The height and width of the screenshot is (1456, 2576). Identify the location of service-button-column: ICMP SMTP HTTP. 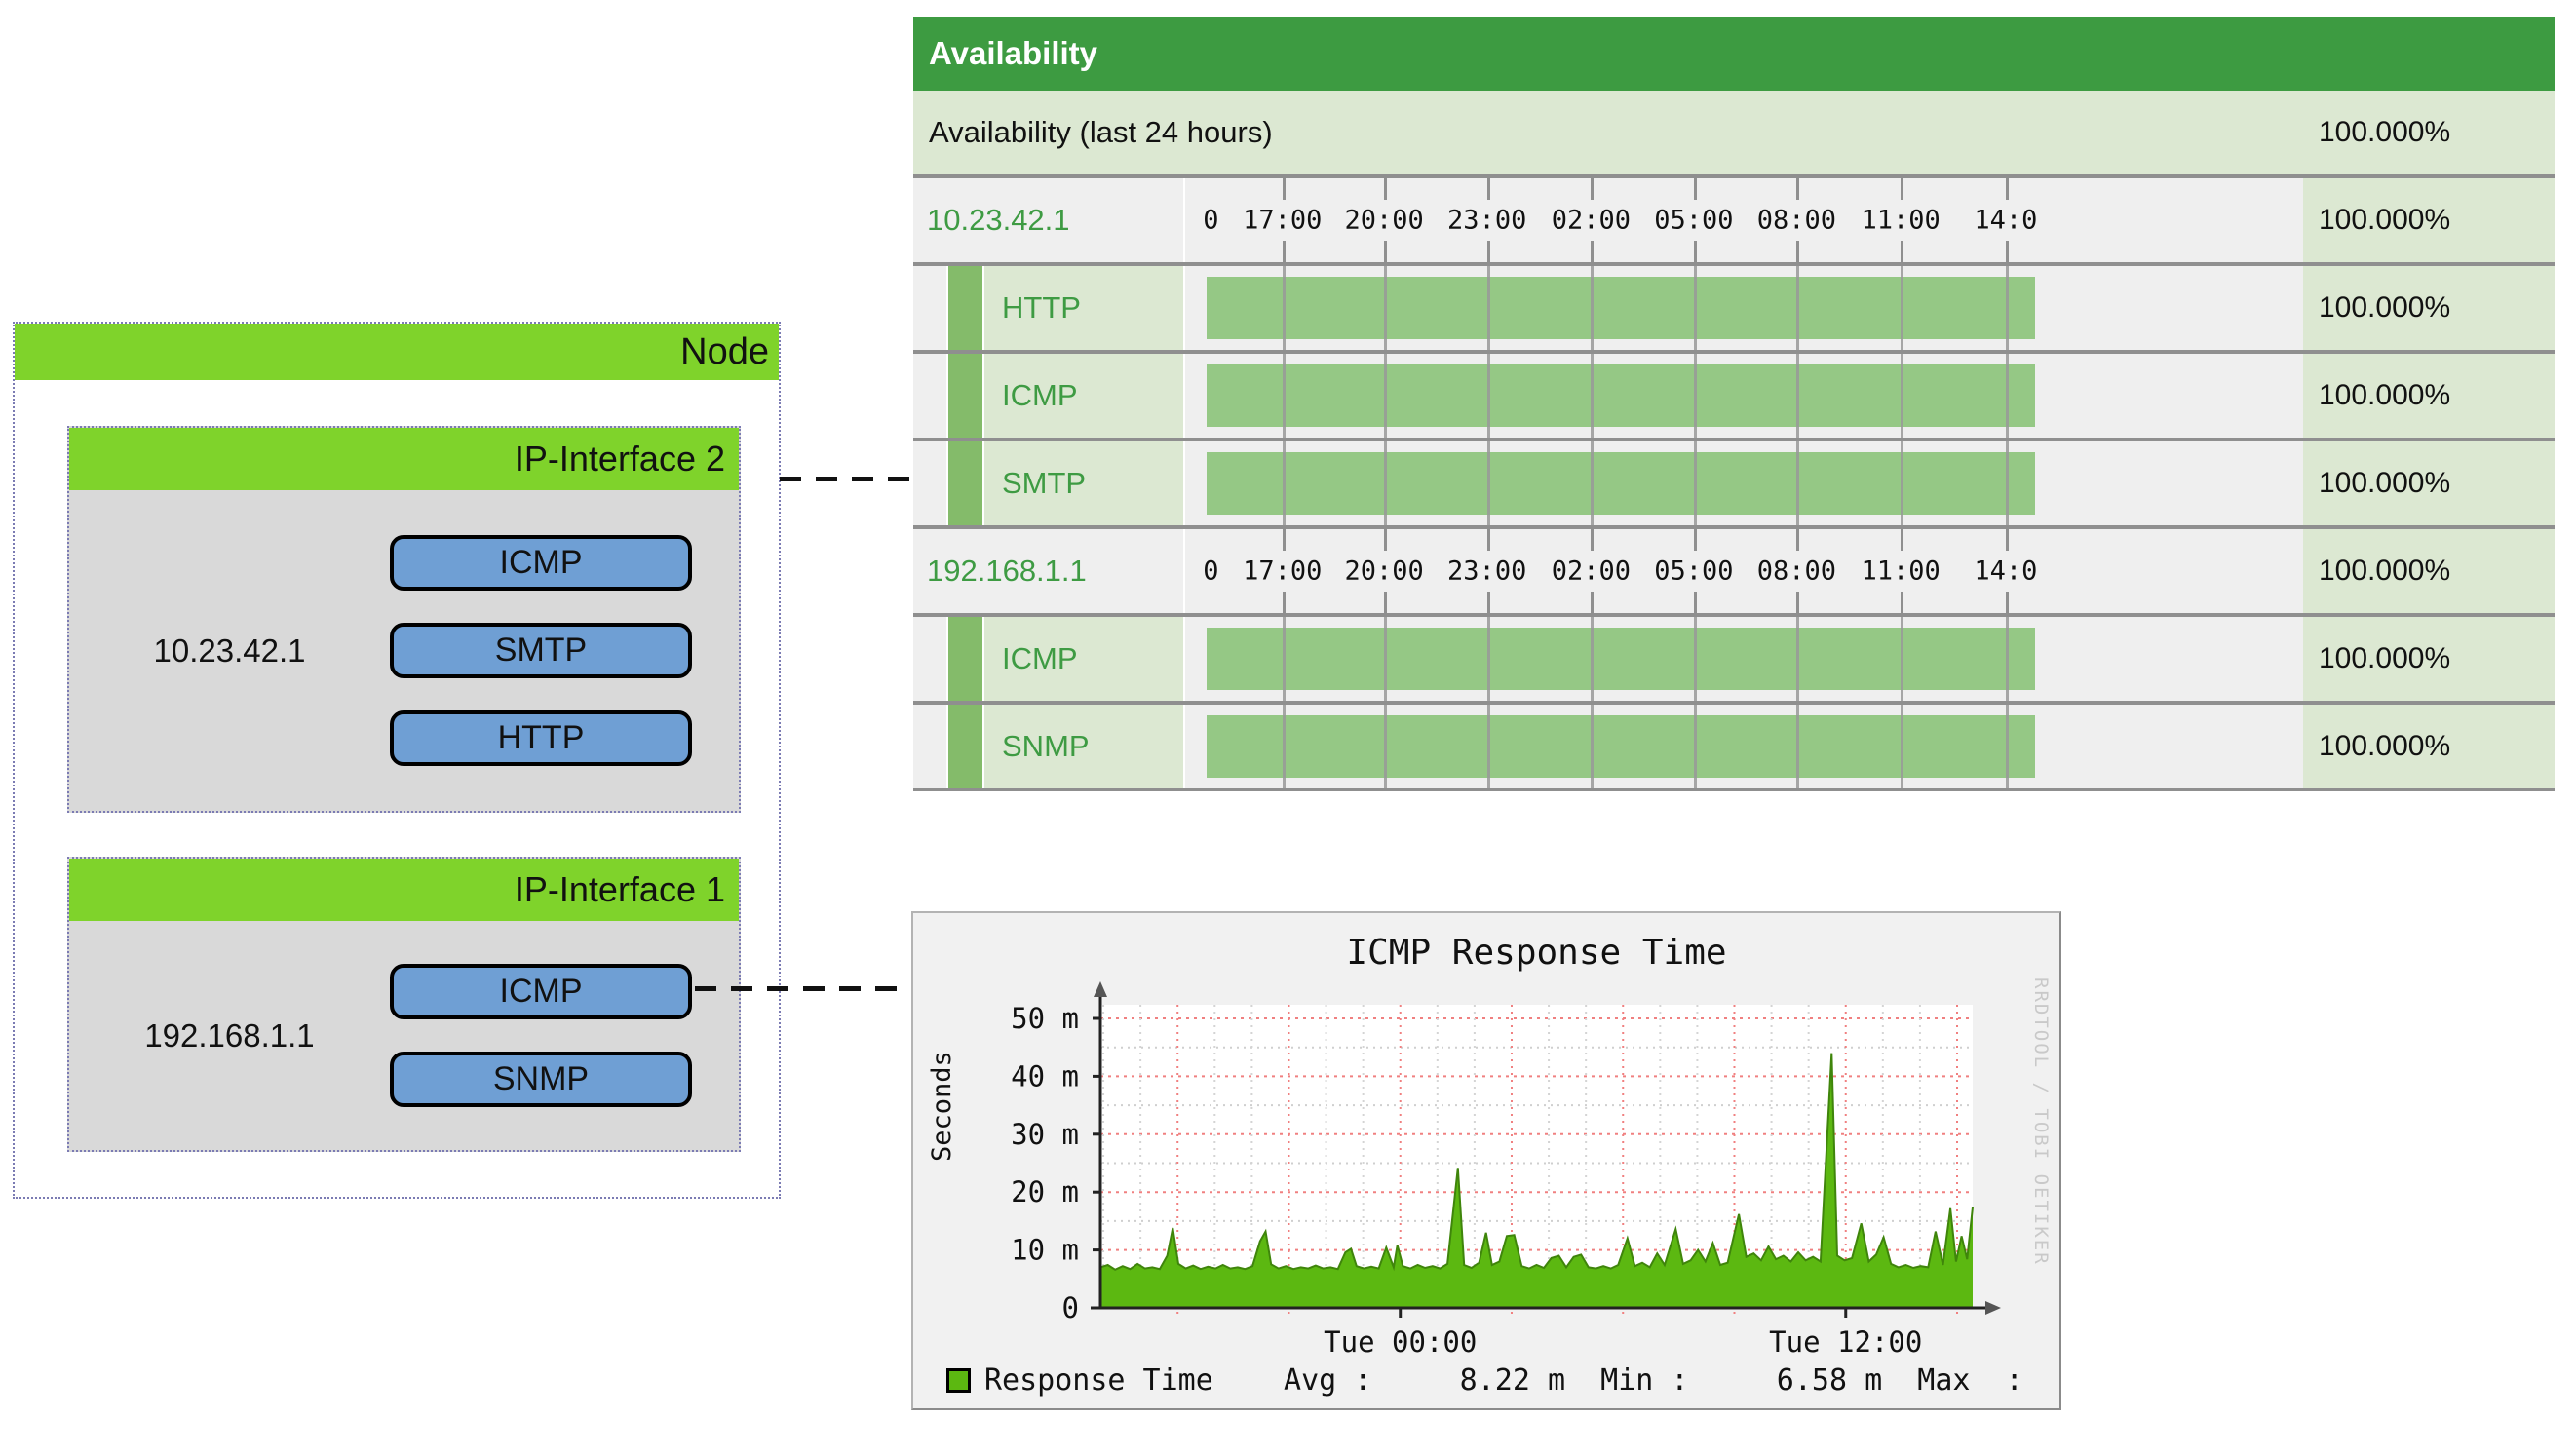
(541, 650).